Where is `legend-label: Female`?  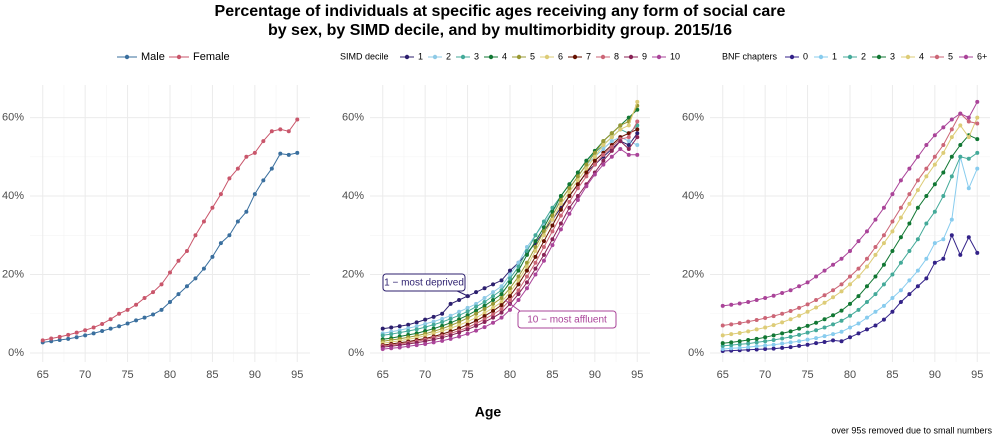
legend-label: Female is located at coordinates (211, 57).